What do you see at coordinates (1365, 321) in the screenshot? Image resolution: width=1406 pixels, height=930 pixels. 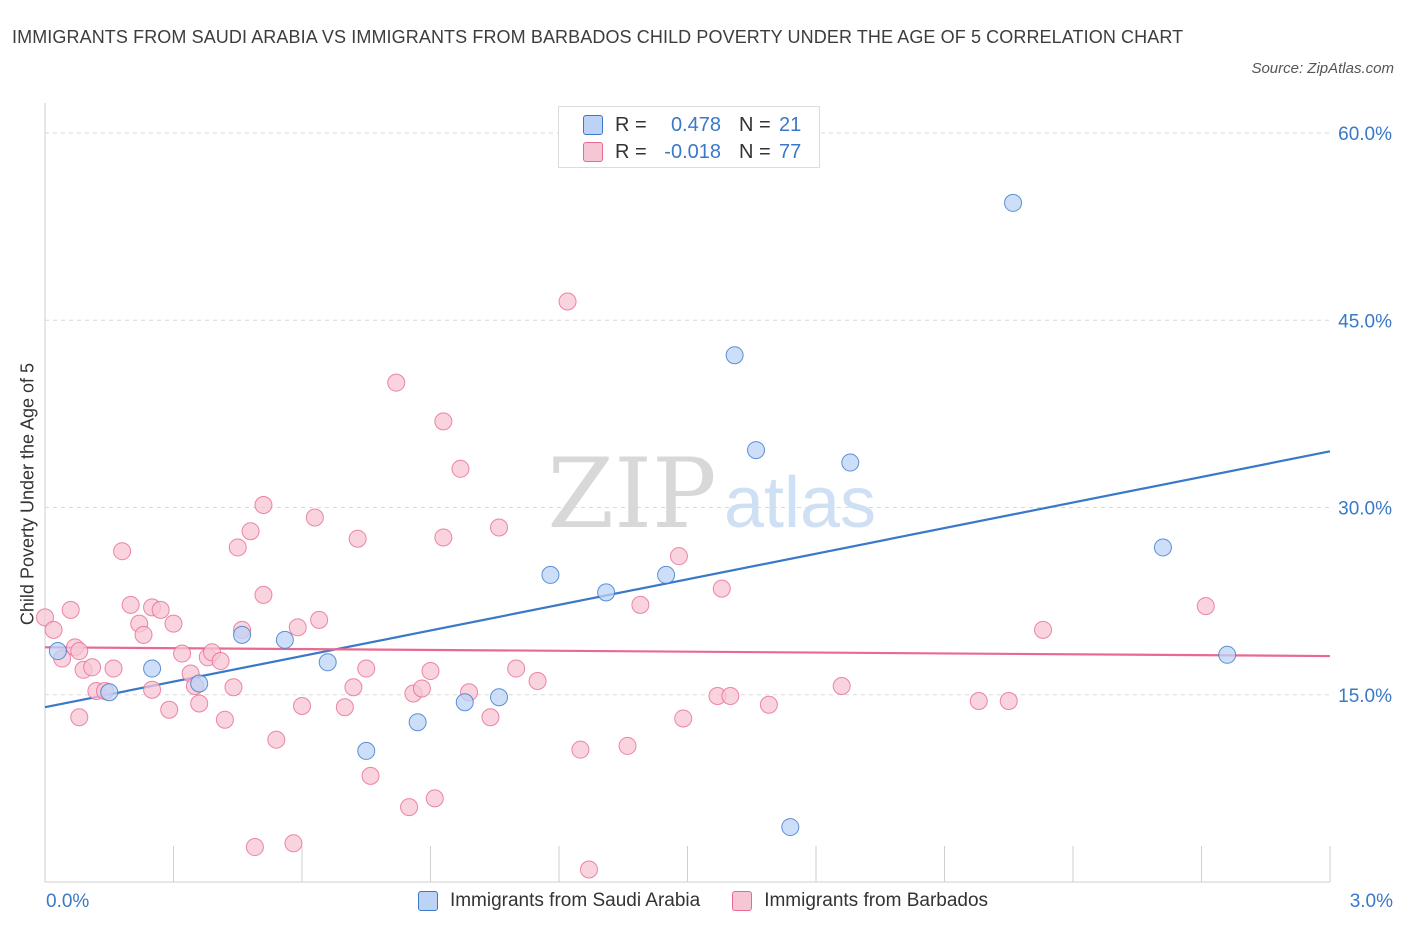 I see `y-tick-label: 45.0%` at bounding box center [1365, 321].